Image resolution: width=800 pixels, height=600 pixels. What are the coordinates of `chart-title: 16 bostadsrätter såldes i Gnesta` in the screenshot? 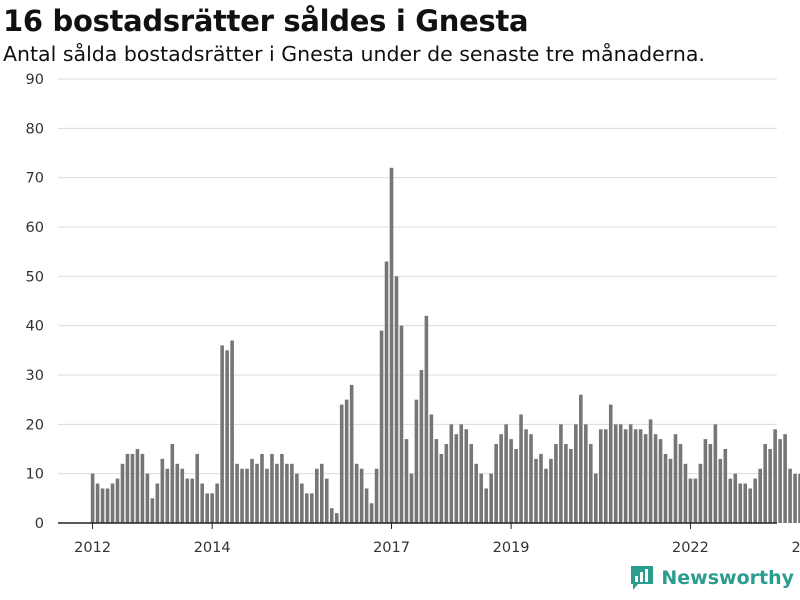 It's located at (266, 21).